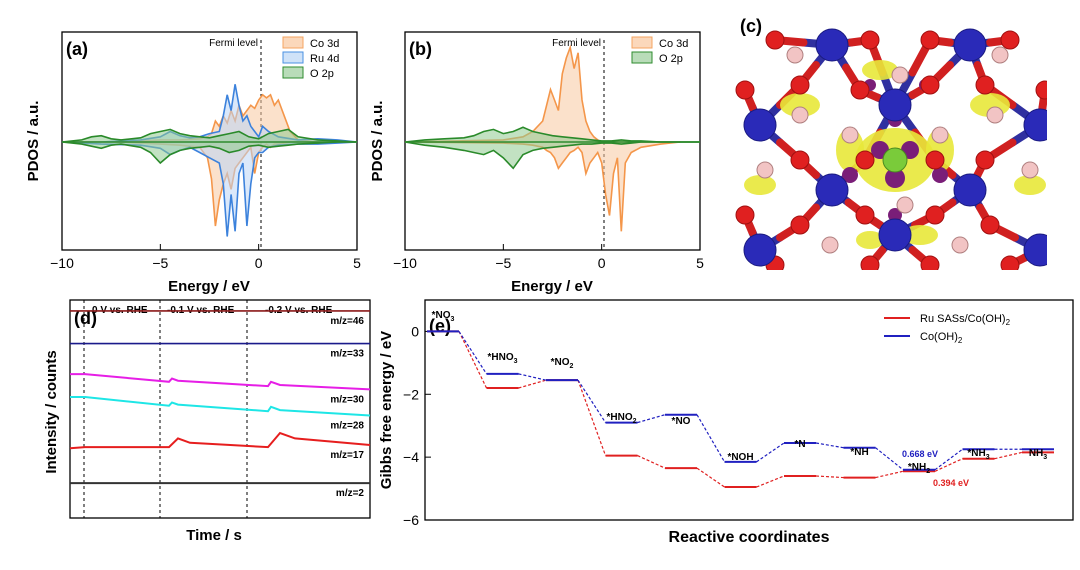 This screenshot has width=1080, height=570. I want to click on trace-label: m/z=28, so click(347, 426).